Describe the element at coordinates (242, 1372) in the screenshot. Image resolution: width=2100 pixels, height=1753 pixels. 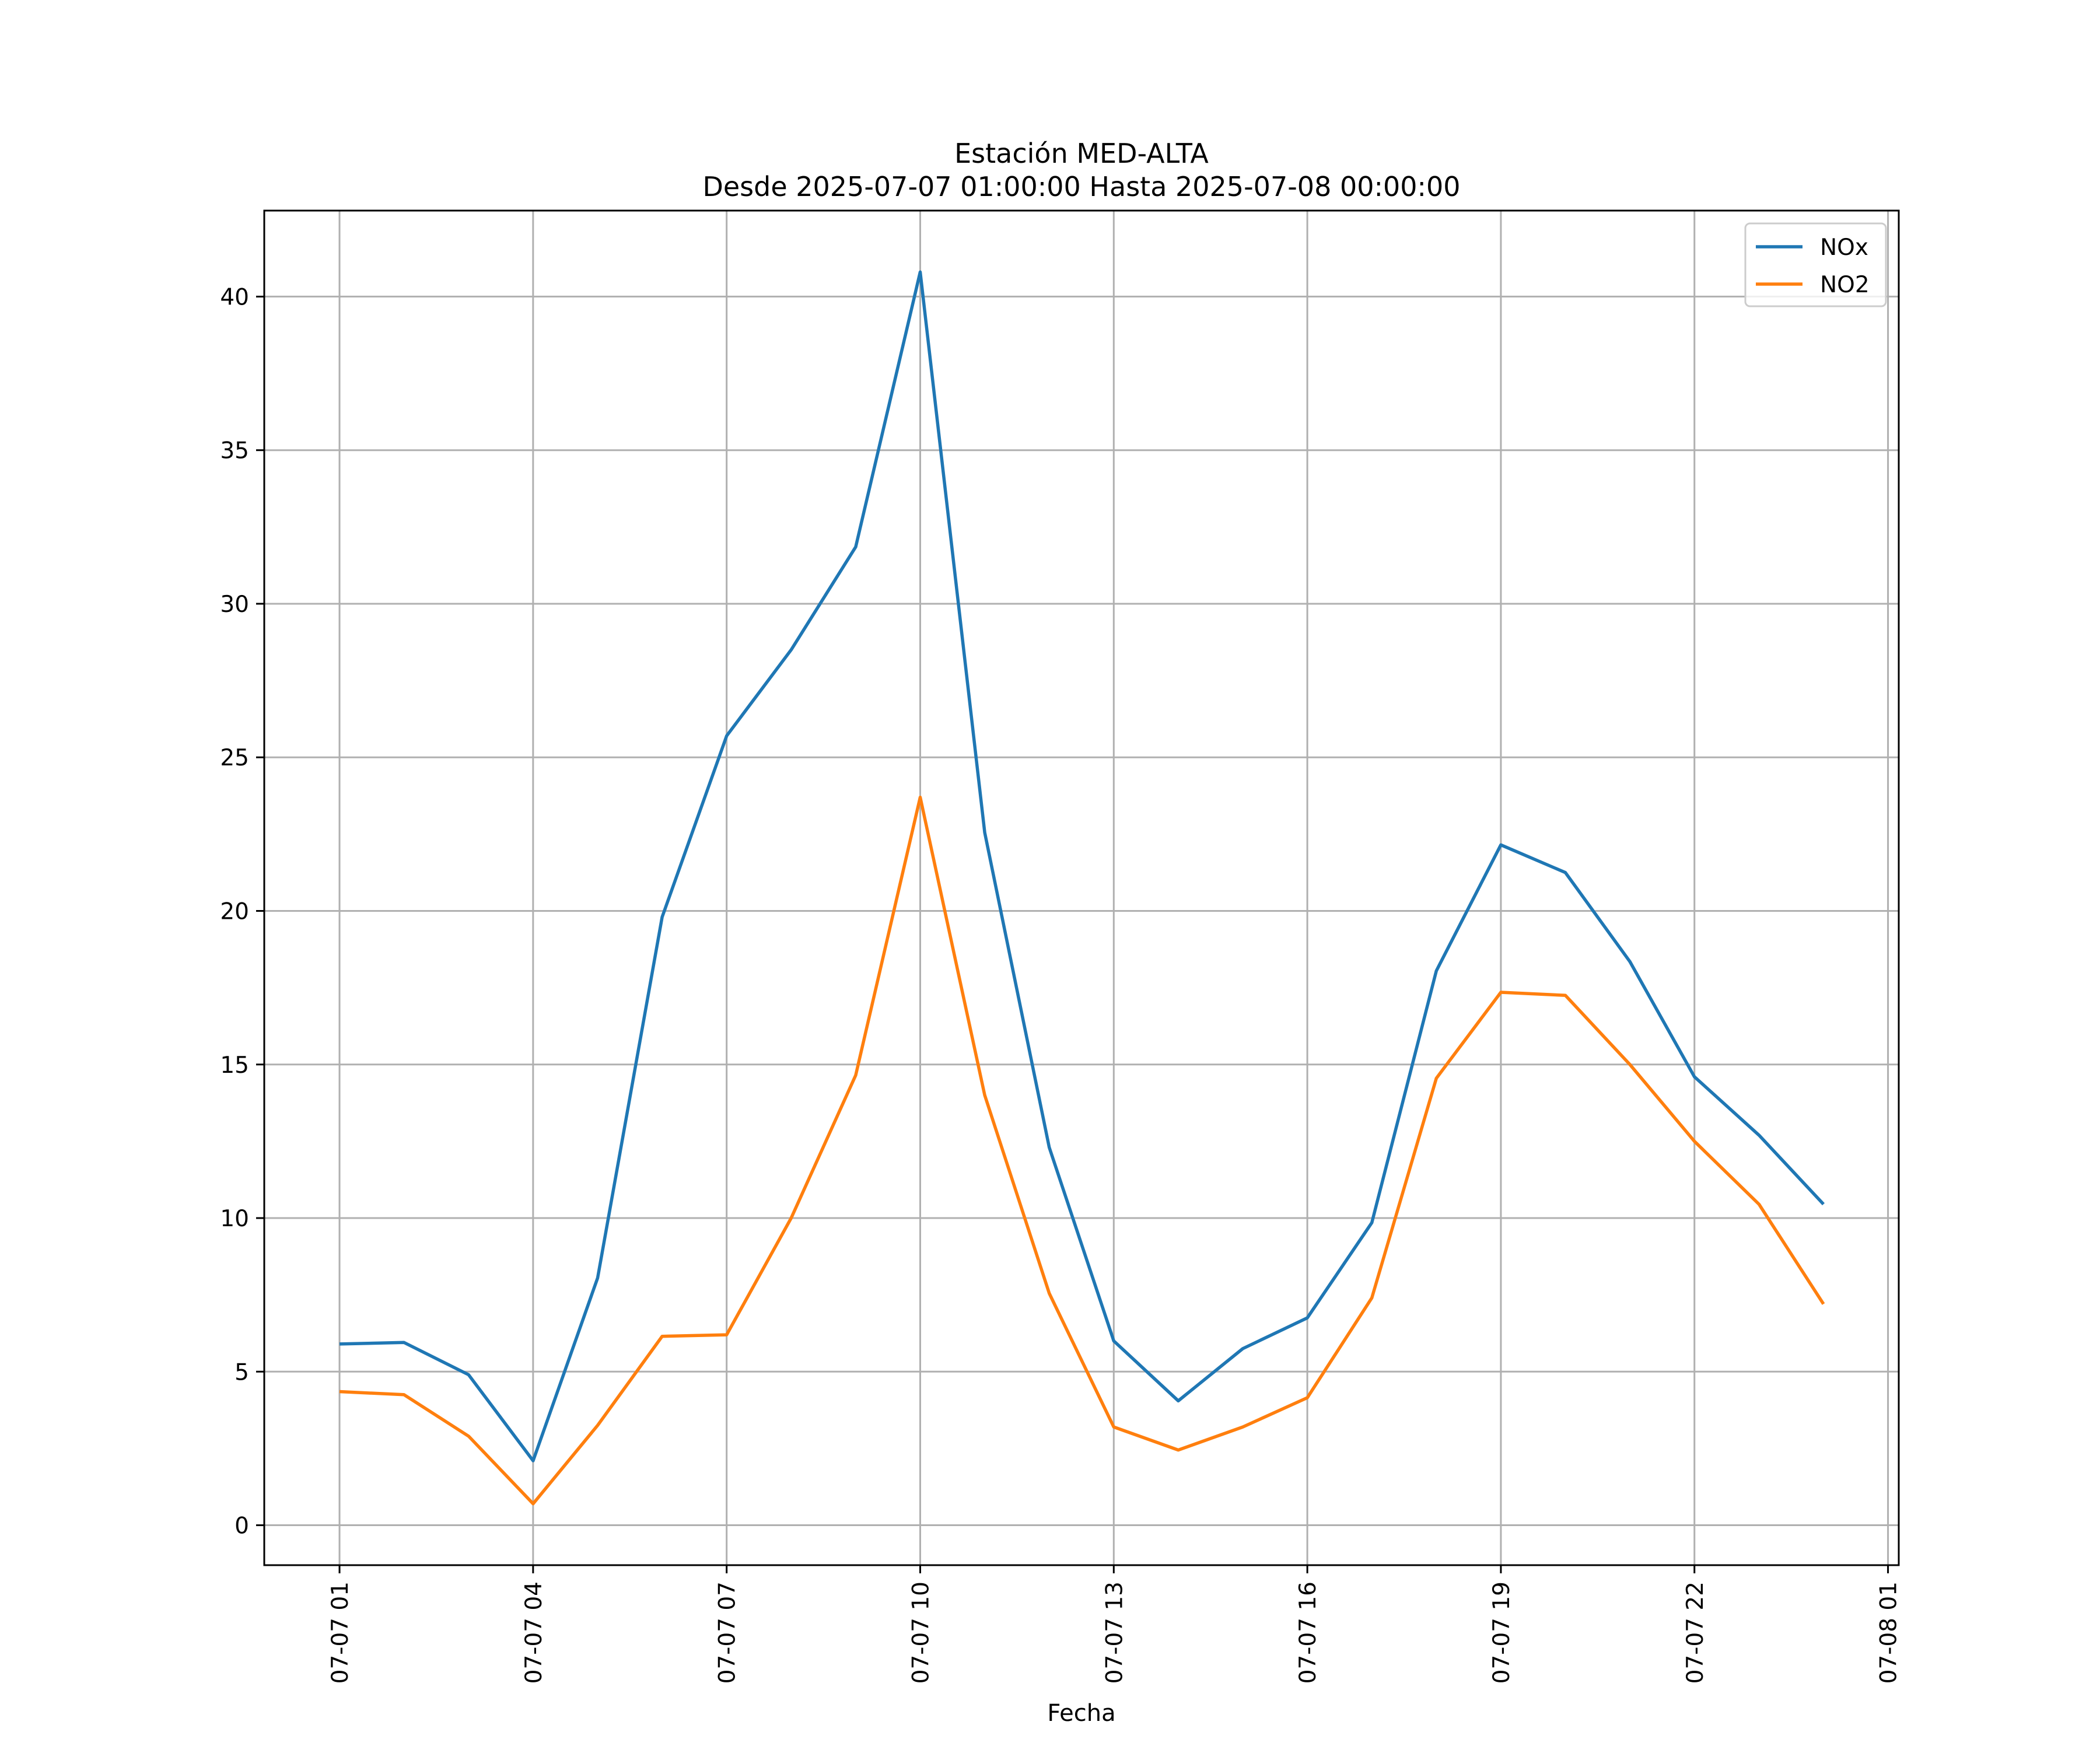
I see `y-tick-label: 5` at that location.